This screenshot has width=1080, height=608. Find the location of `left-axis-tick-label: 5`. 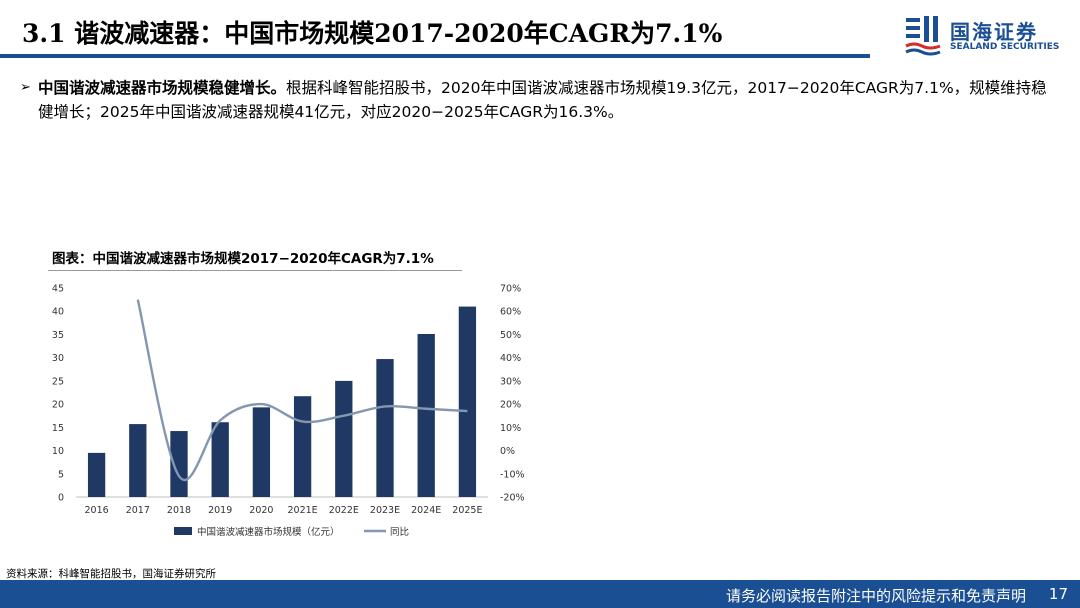

left-axis-tick-label: 5 is located at coordinates (61, 474).